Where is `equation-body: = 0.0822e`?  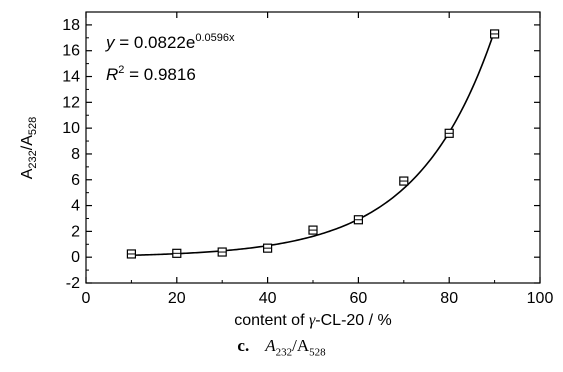 equation-body: = 0.0822e is located at coordinates (155, 42).